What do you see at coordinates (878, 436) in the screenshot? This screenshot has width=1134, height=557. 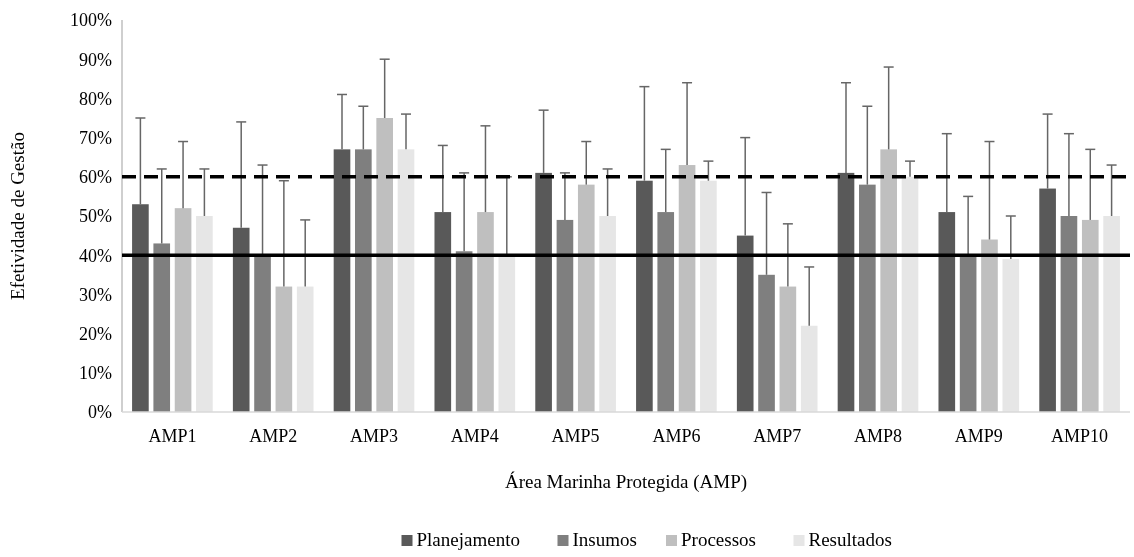 I see `x-tick-label: AMP8` at bounding box center [878, 436].